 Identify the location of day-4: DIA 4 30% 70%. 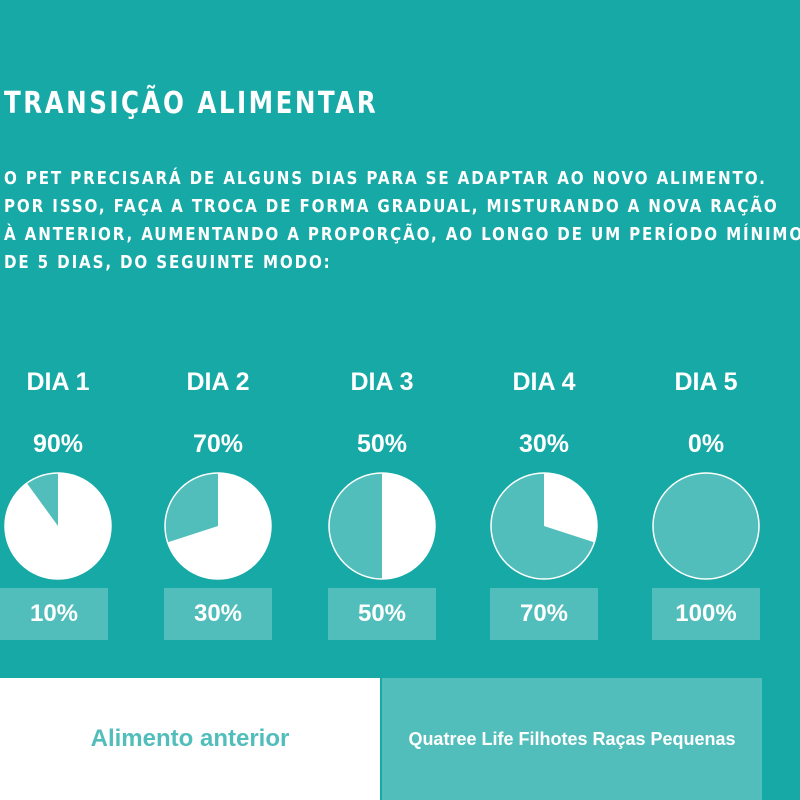
(544, 505).